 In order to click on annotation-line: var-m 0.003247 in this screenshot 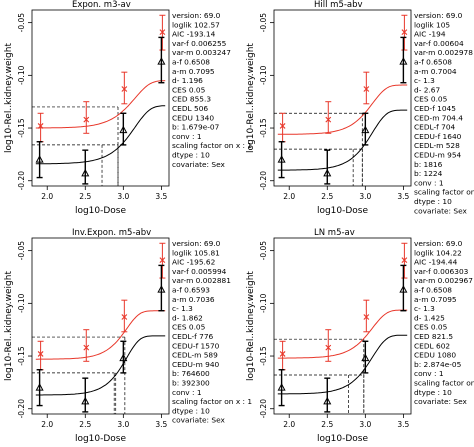, I will do `click(201, 52)`.